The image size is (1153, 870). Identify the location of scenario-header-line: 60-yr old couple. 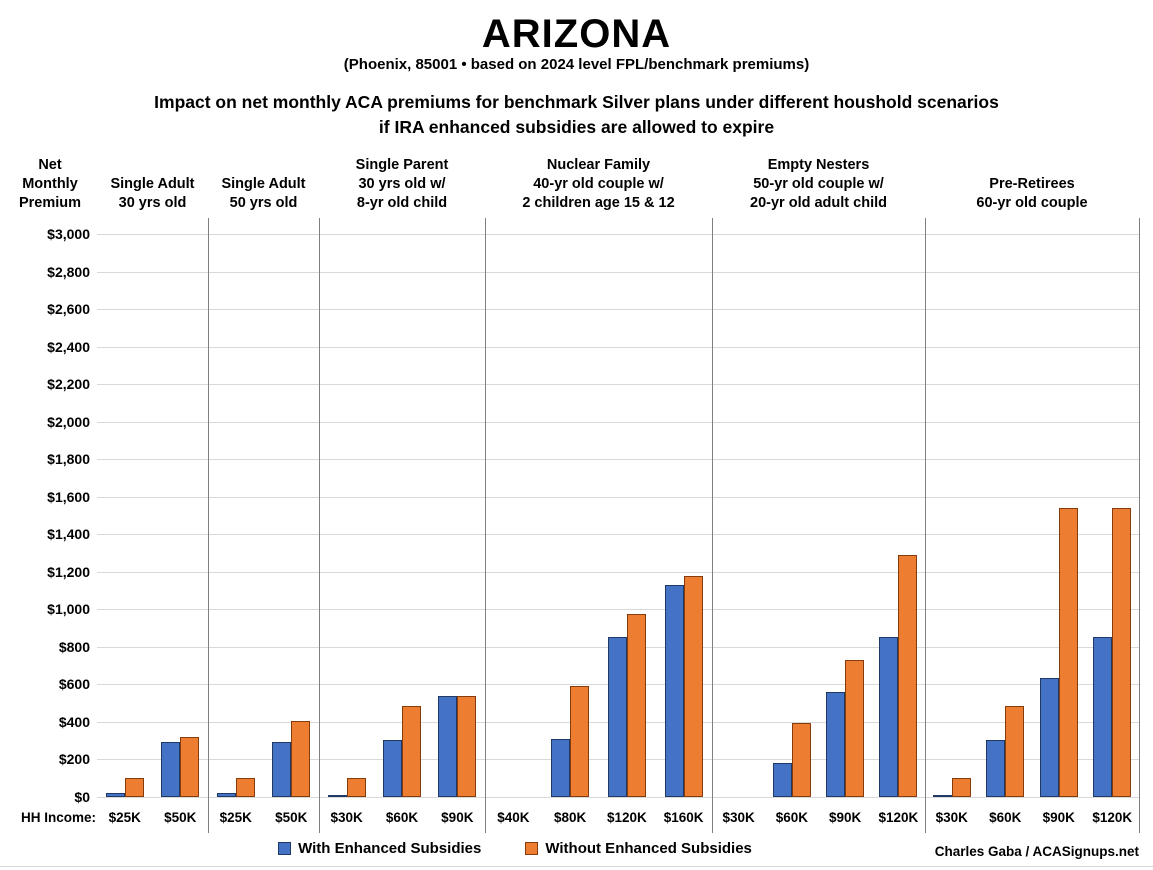
(1032, 203).